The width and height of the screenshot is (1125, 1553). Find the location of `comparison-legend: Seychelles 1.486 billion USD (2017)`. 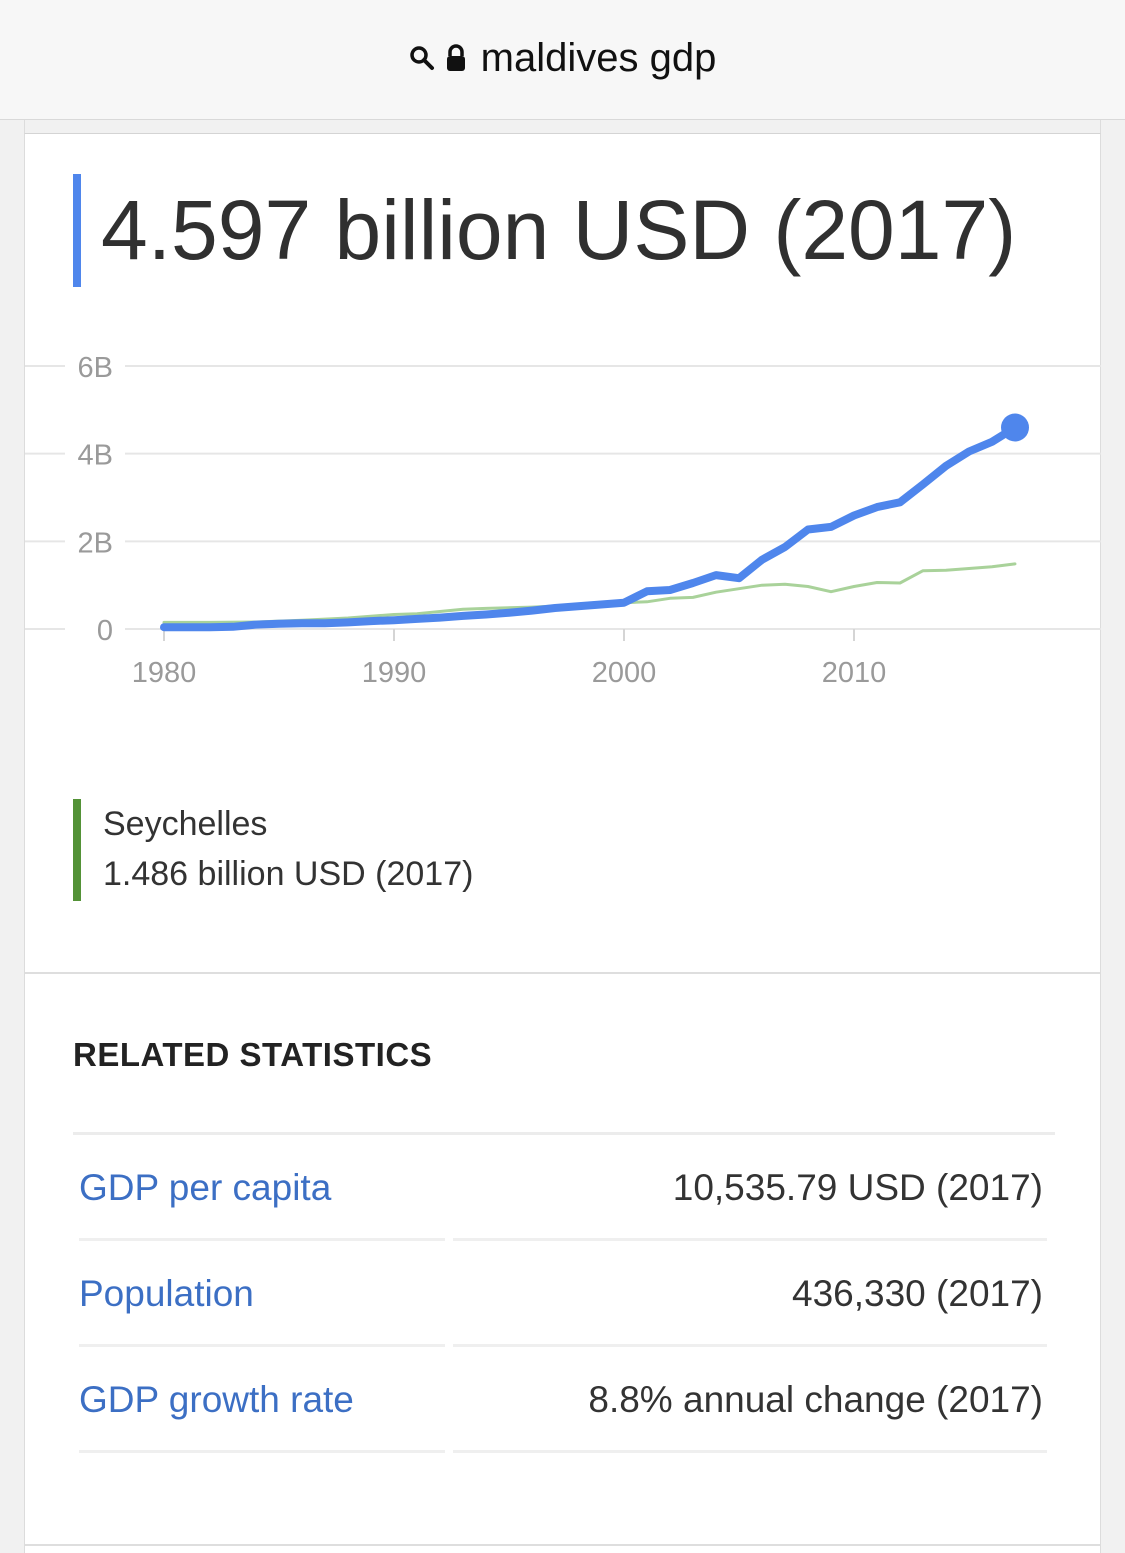

comparison-legend: Seychelles 1.486 billion USD (2017) is located at coordinates (273, 850).